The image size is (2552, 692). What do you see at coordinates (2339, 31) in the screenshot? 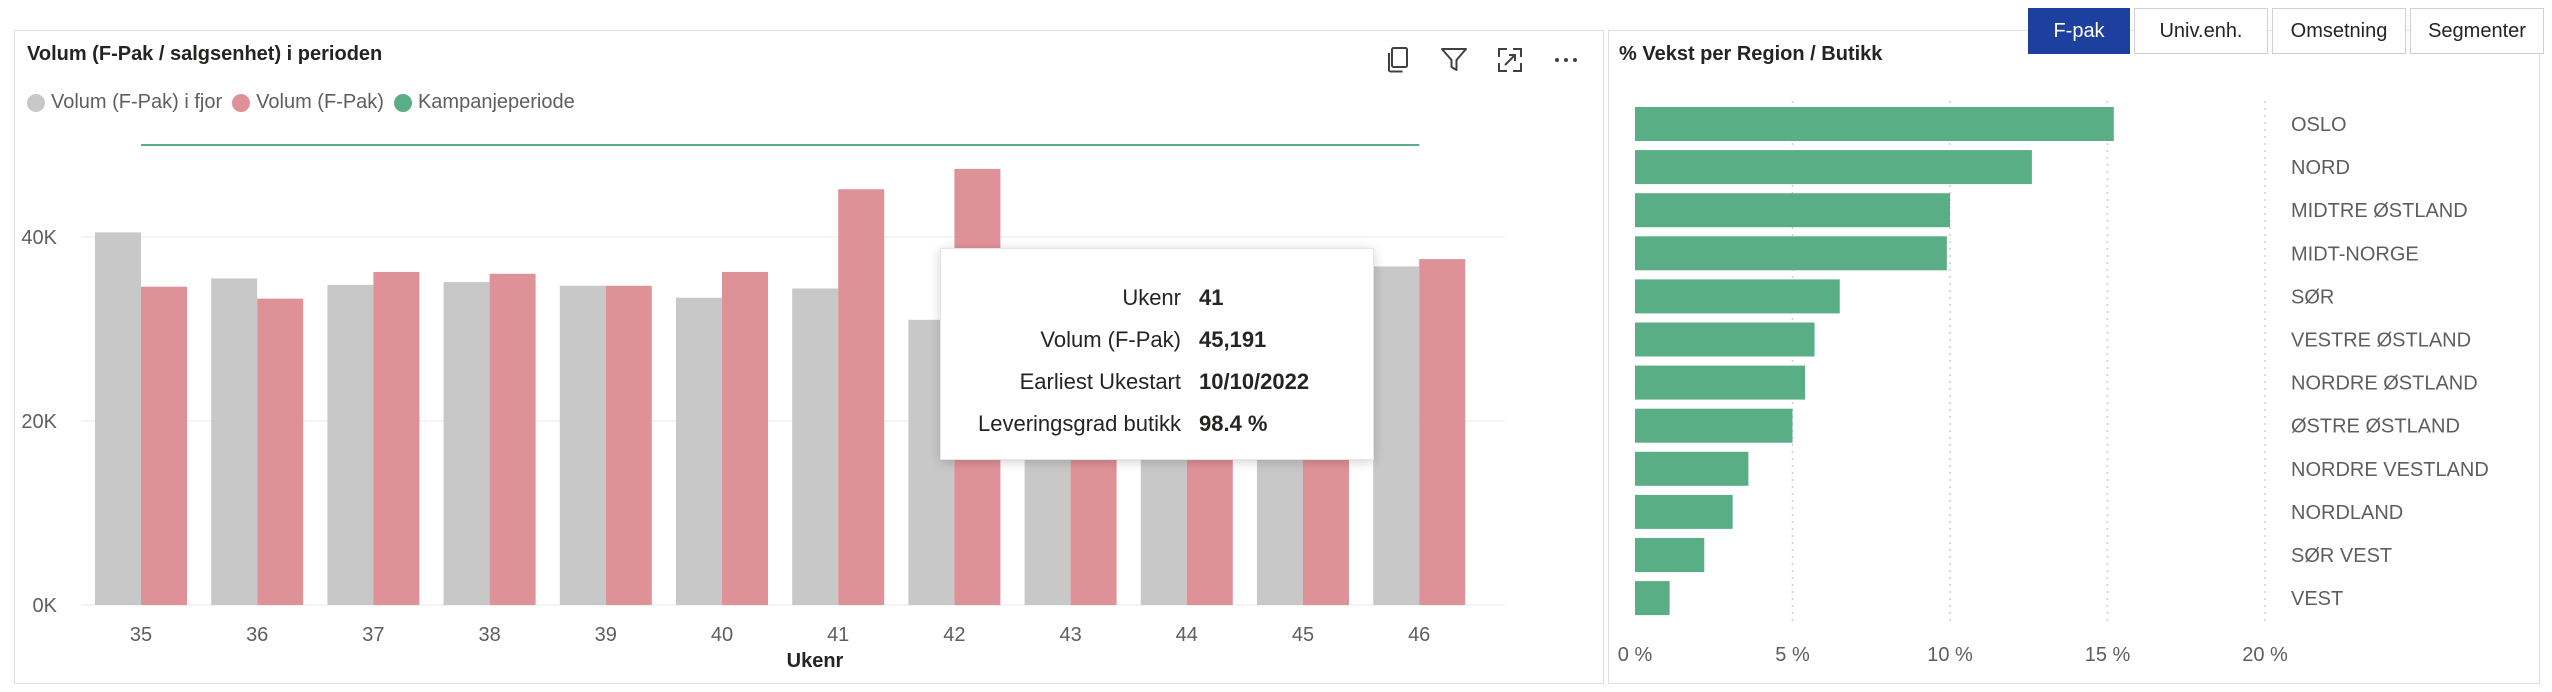
I see `tab-omsetning: Omsetning` at bounding box center [2339, 31].